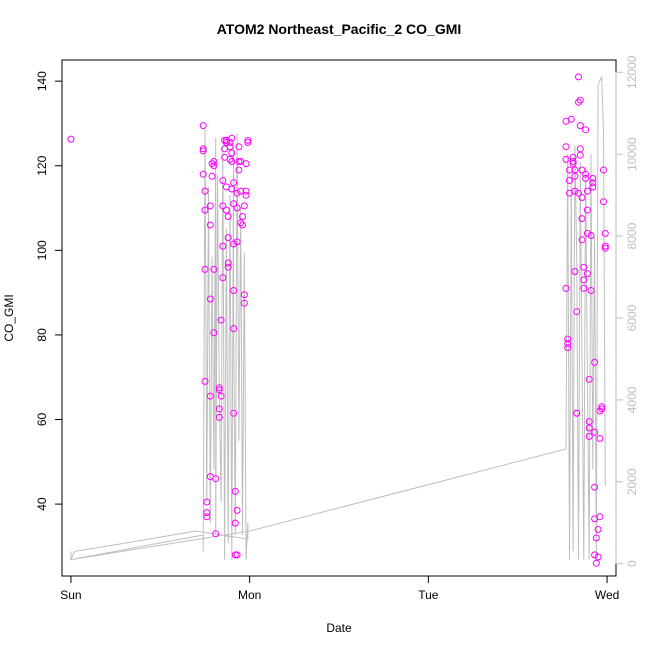 This screenshot has width=650, height=650. I want to click on y2-tick-label: 6000, so click(632, 317).